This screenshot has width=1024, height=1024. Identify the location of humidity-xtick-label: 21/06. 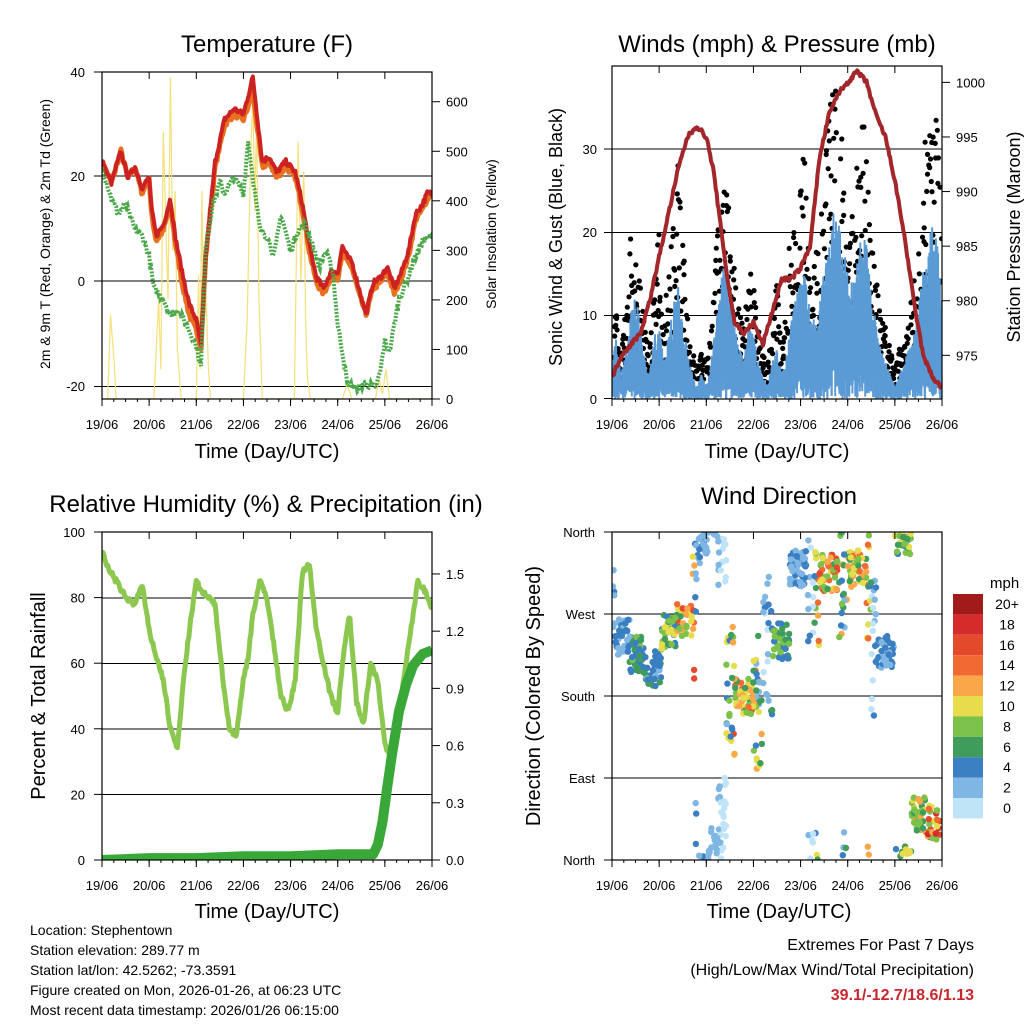
(196, 885).